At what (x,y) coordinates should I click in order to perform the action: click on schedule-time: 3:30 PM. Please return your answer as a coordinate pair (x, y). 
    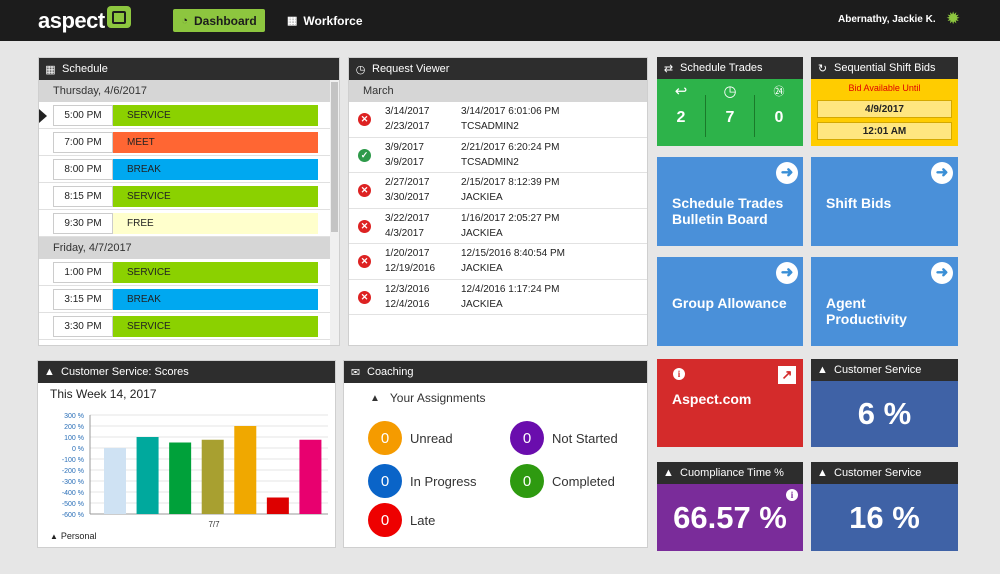
    Looking at the image, I should click on (83, 326).